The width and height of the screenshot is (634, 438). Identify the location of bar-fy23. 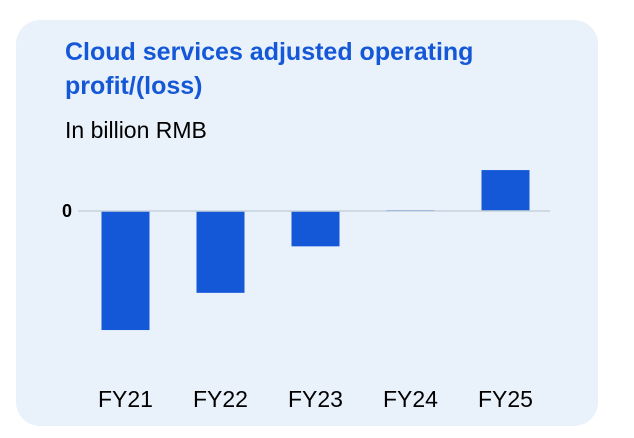
(315, 229).